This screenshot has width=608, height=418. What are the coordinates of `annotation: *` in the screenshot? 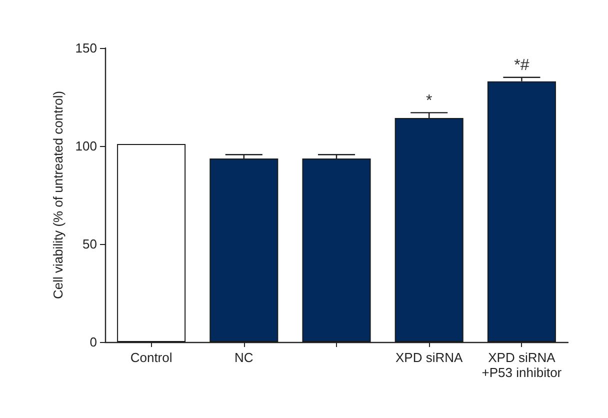 It's located at (429, 101).